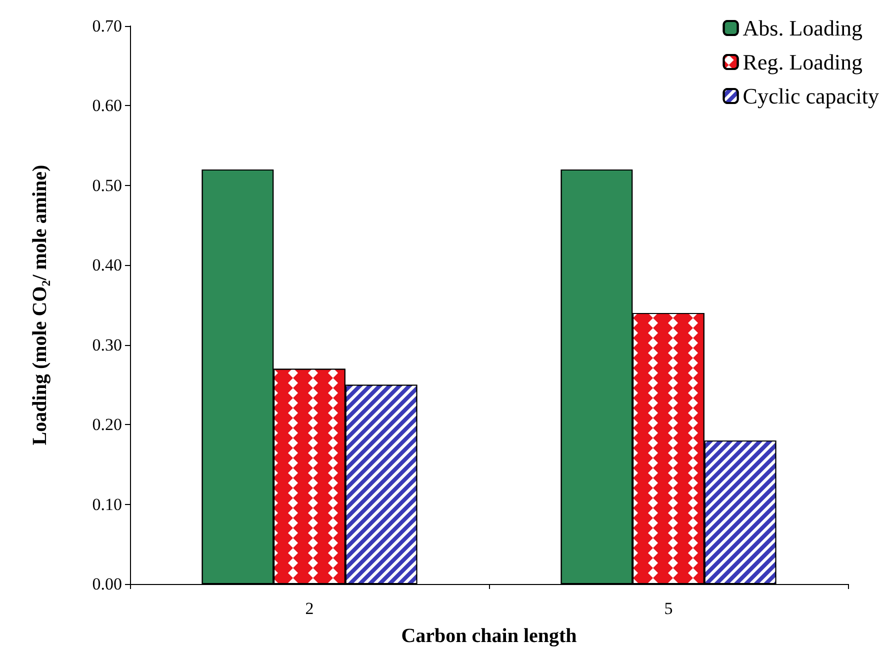 The width and height of the screenshot is (896, 664). What do you see at coordinates (489, 636) in the screenshot?
I see `x-axis-title: Carbon chain length` at bounding box center [489, 636].